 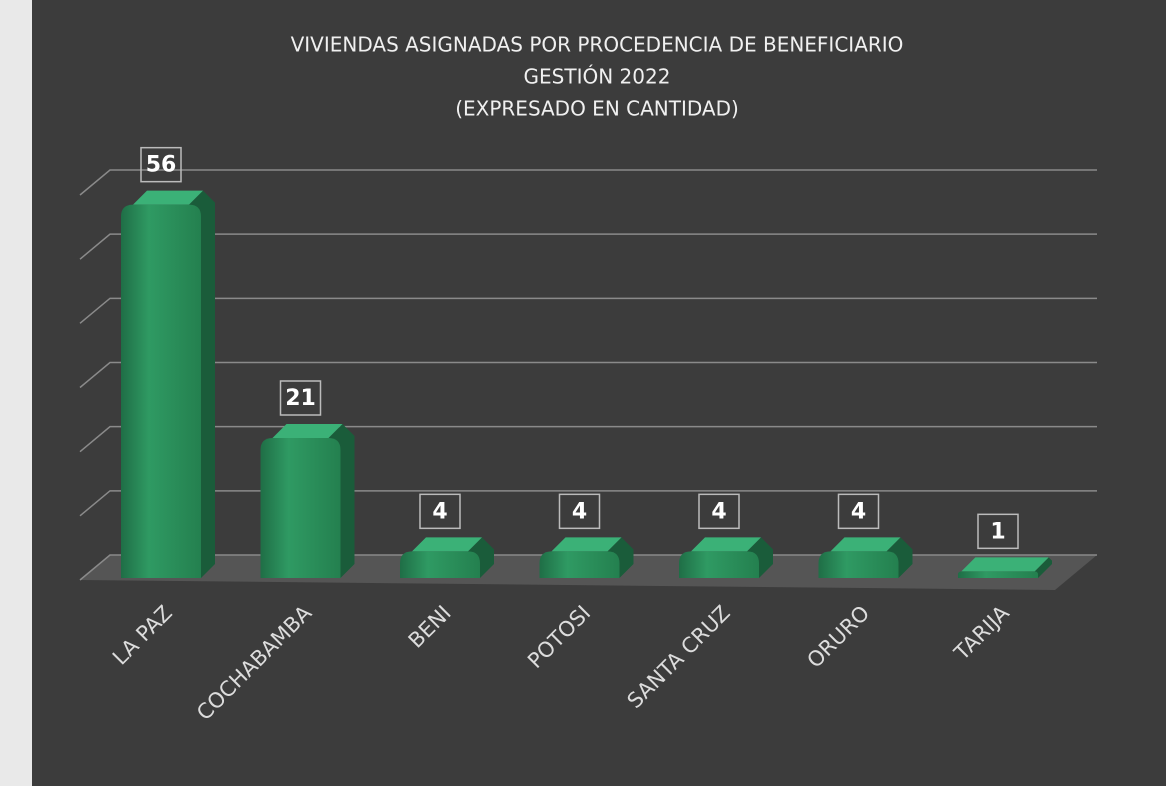 I want to click on data-label: 1, so click(x=997, y=531).